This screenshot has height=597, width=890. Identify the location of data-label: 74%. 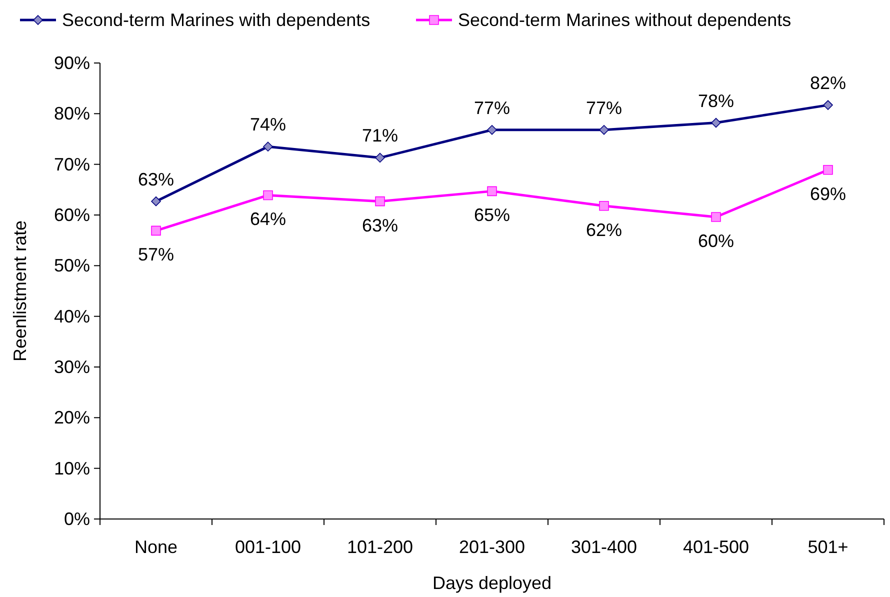
(268, 124).